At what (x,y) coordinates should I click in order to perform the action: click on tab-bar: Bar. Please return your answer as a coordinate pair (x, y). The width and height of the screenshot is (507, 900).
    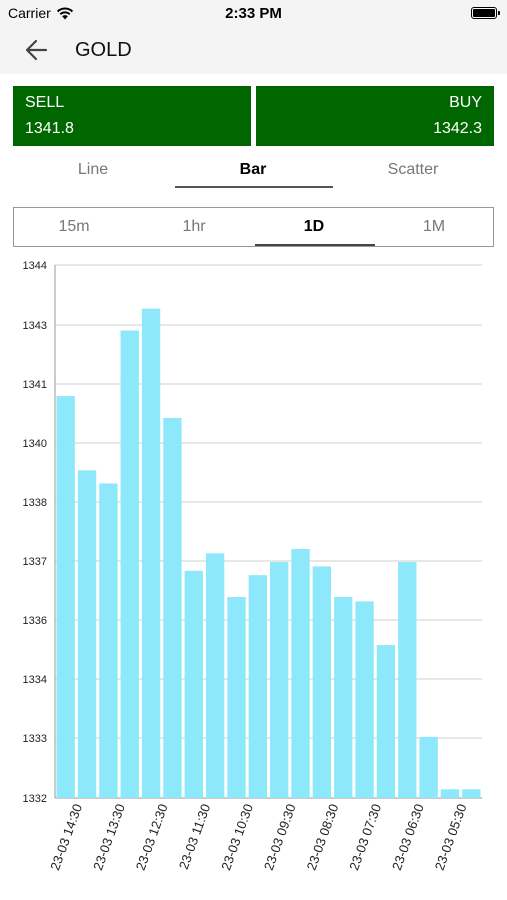
    Looking at the image, I should click on (253, 169).